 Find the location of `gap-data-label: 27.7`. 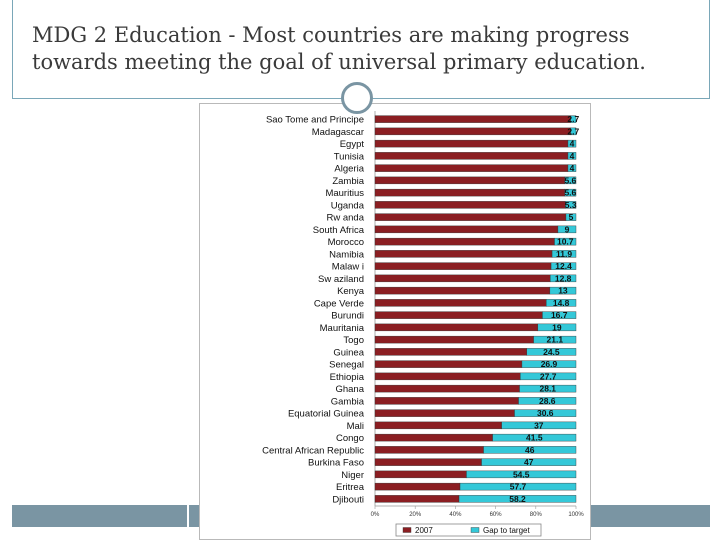

gap-data-label: 27.7 is located at coordinates (548, 376).